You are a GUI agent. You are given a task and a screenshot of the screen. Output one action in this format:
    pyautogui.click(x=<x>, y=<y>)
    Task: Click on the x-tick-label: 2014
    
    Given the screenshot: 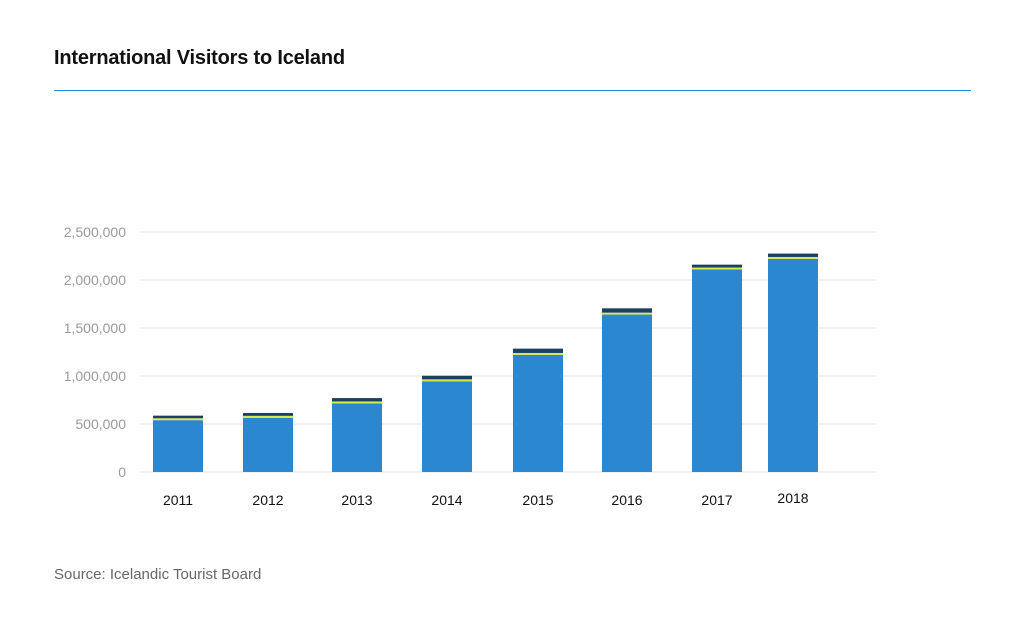 What is the action you would take?
    pyautogui.click(x=446, y=500)
    